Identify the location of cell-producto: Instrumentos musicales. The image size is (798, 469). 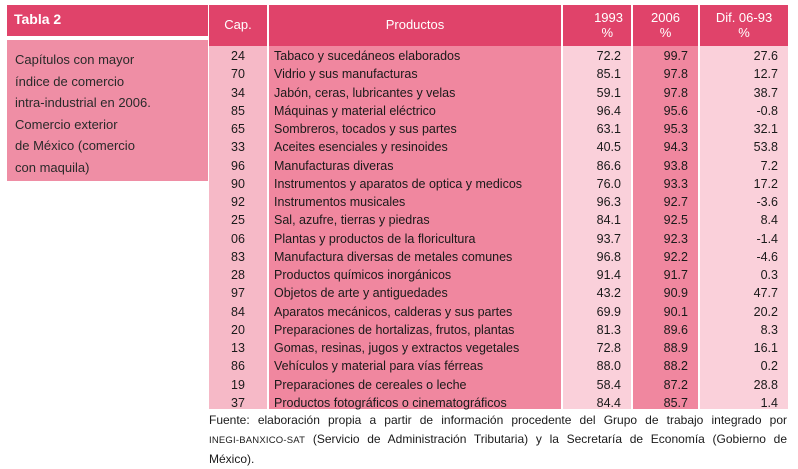
(340, 202).